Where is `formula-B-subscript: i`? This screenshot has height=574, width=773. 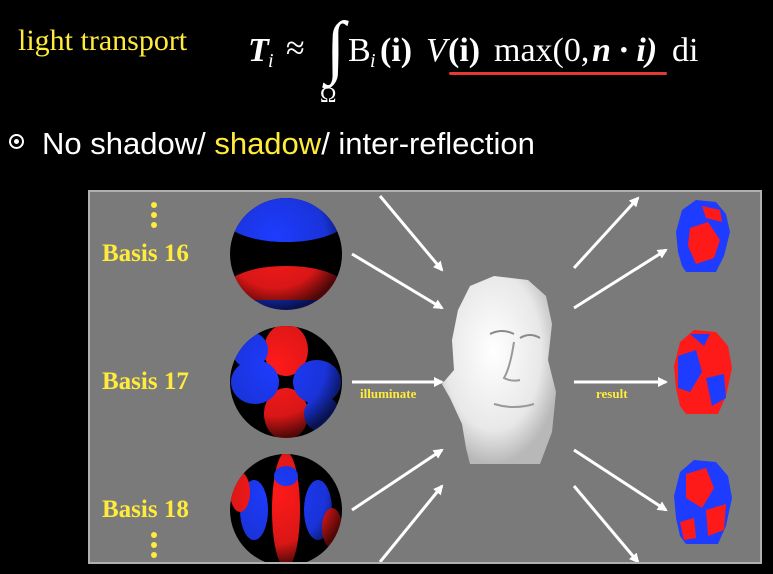
formula-B-subscript: i is located at coordinates (373, 61).